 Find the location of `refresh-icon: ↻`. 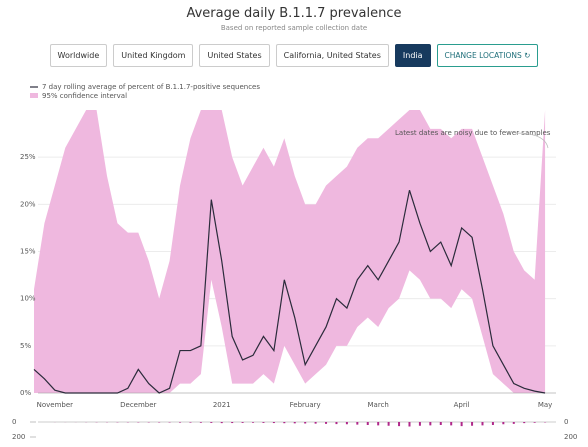

refresh-icon: ↻ is located at coordinates (527, 55).